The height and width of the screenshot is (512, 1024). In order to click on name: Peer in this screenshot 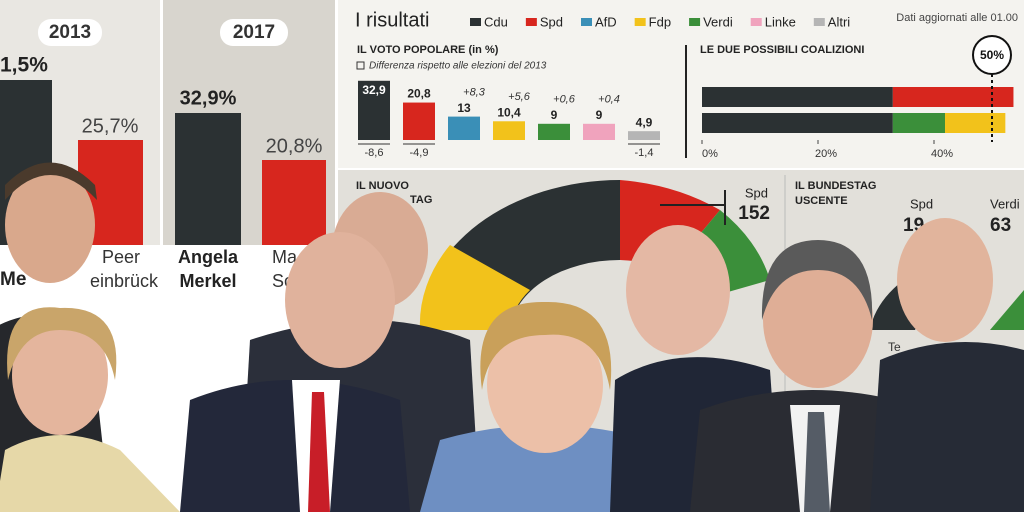, I will do `click(121, 257)`.